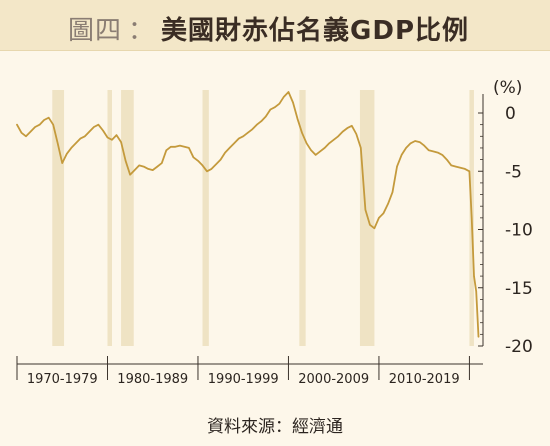 This screenshot has height=446, width=550. What do you see at coordinates (519, 289) in the screenshot?
I see `y-tick-label: -15` at bounding box center [519, 289].